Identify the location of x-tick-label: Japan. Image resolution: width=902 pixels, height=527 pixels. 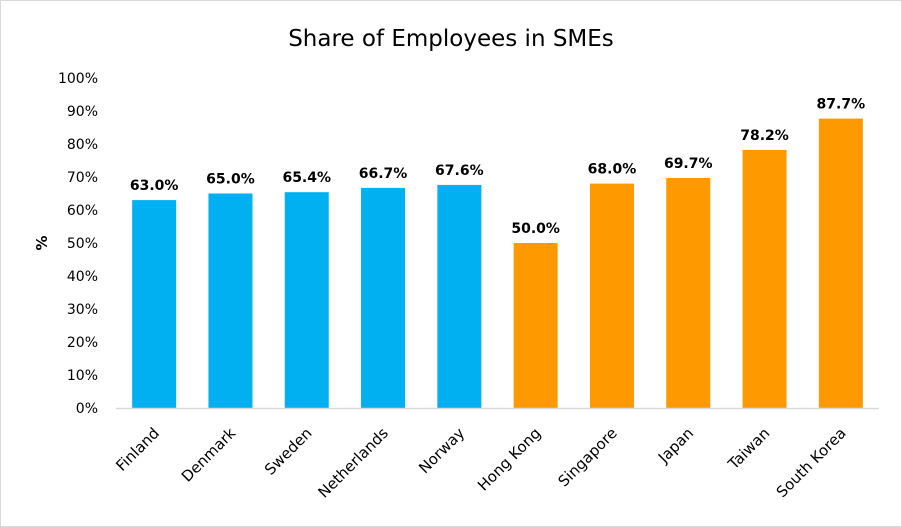
(675, 445).